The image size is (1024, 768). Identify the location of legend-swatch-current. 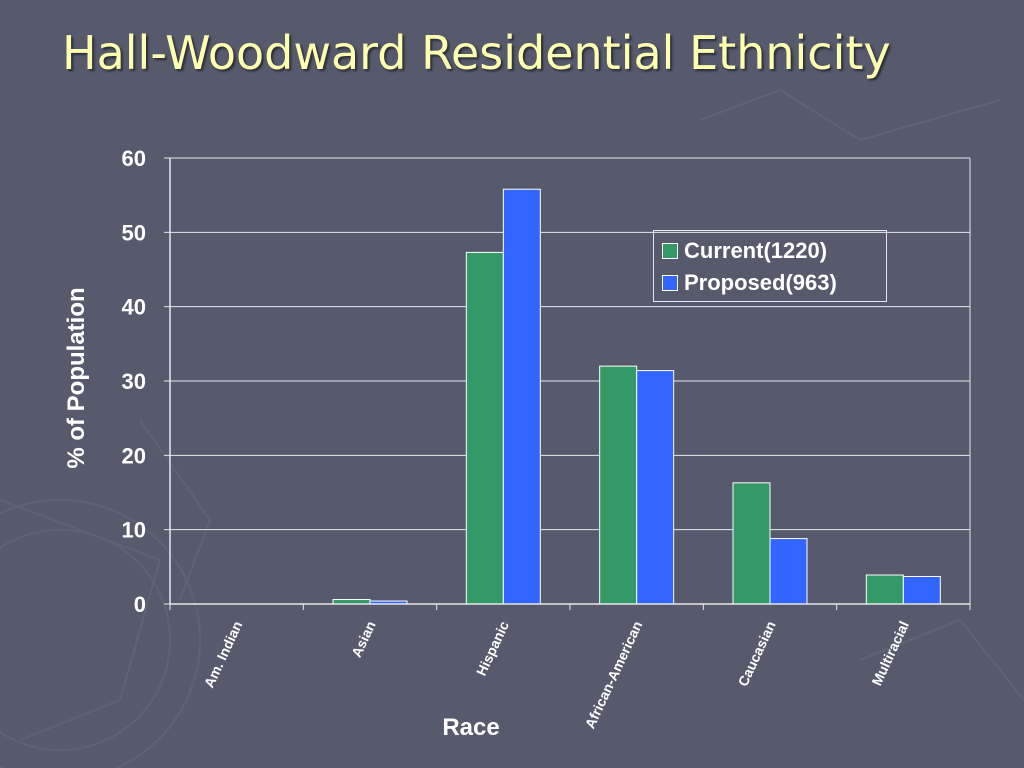
(670, 251).